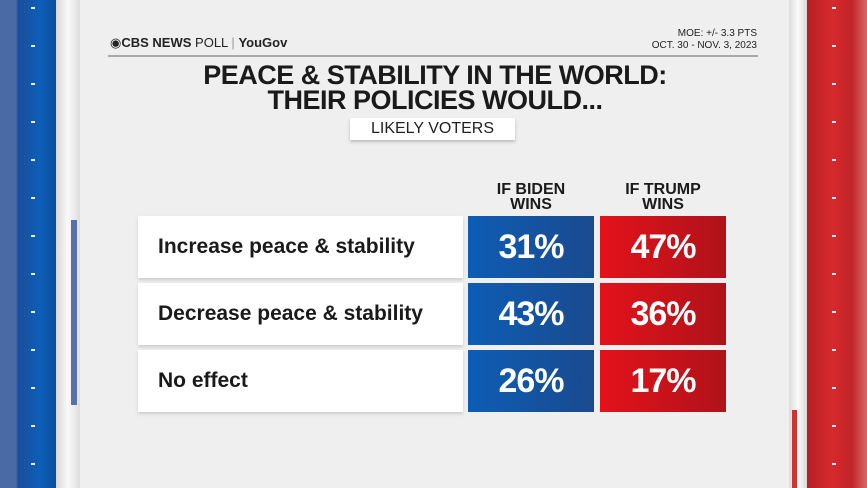 This screenshot has height=488, width=867. Describe the element at coordinates (837, 244) in the screenshot. I see `right-decor-bar` at that location.